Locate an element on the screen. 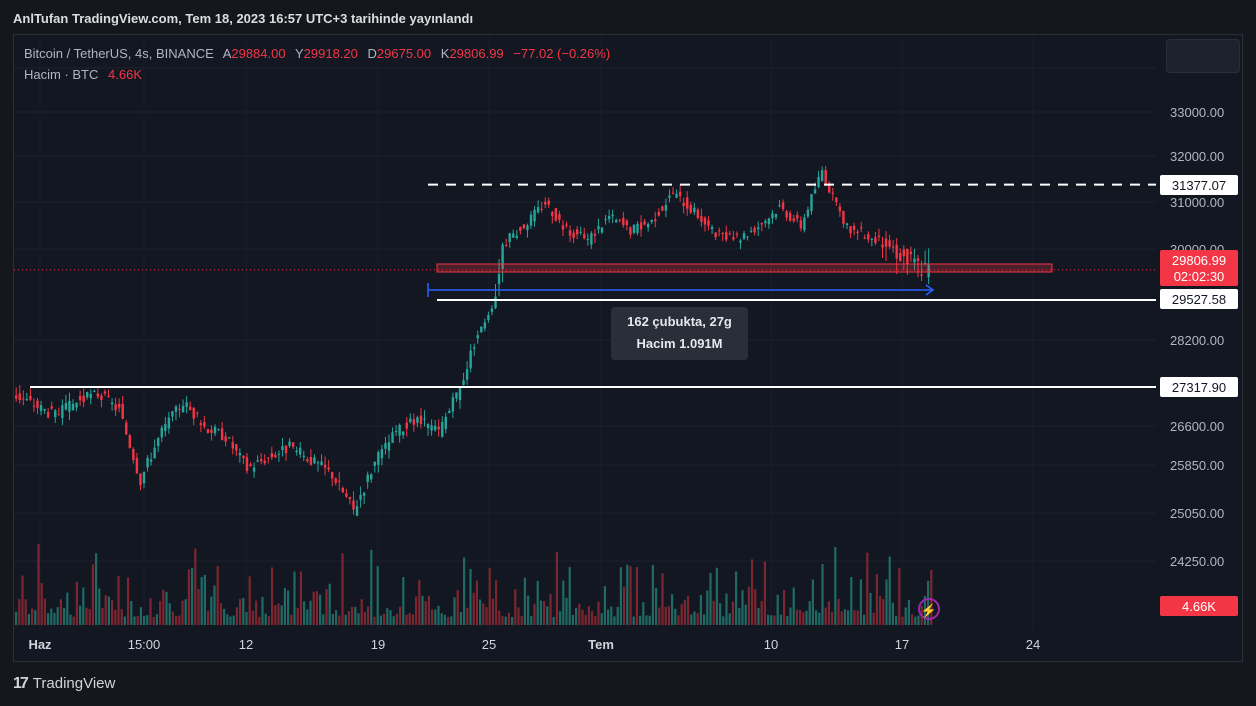 This screenshot has width=1256, height=706. lightning-icon: ⚡ is located at coordinates (929, 609).